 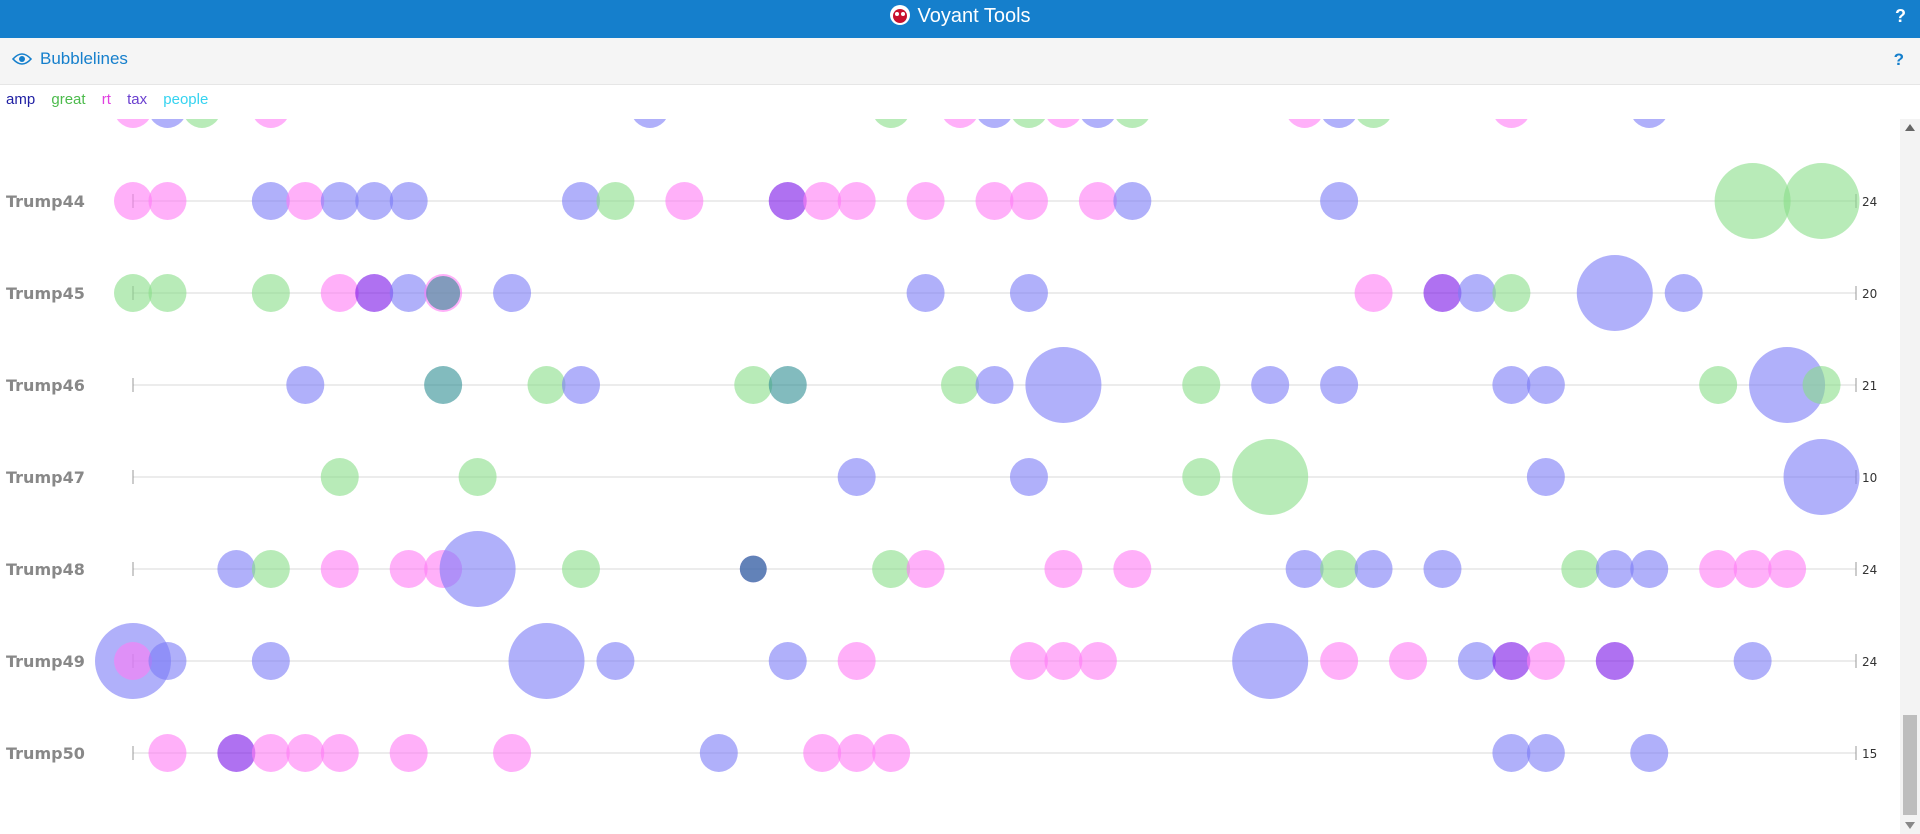 I want to click on doc-row-trump49: Trump49 24, so click(x=941, y=661).